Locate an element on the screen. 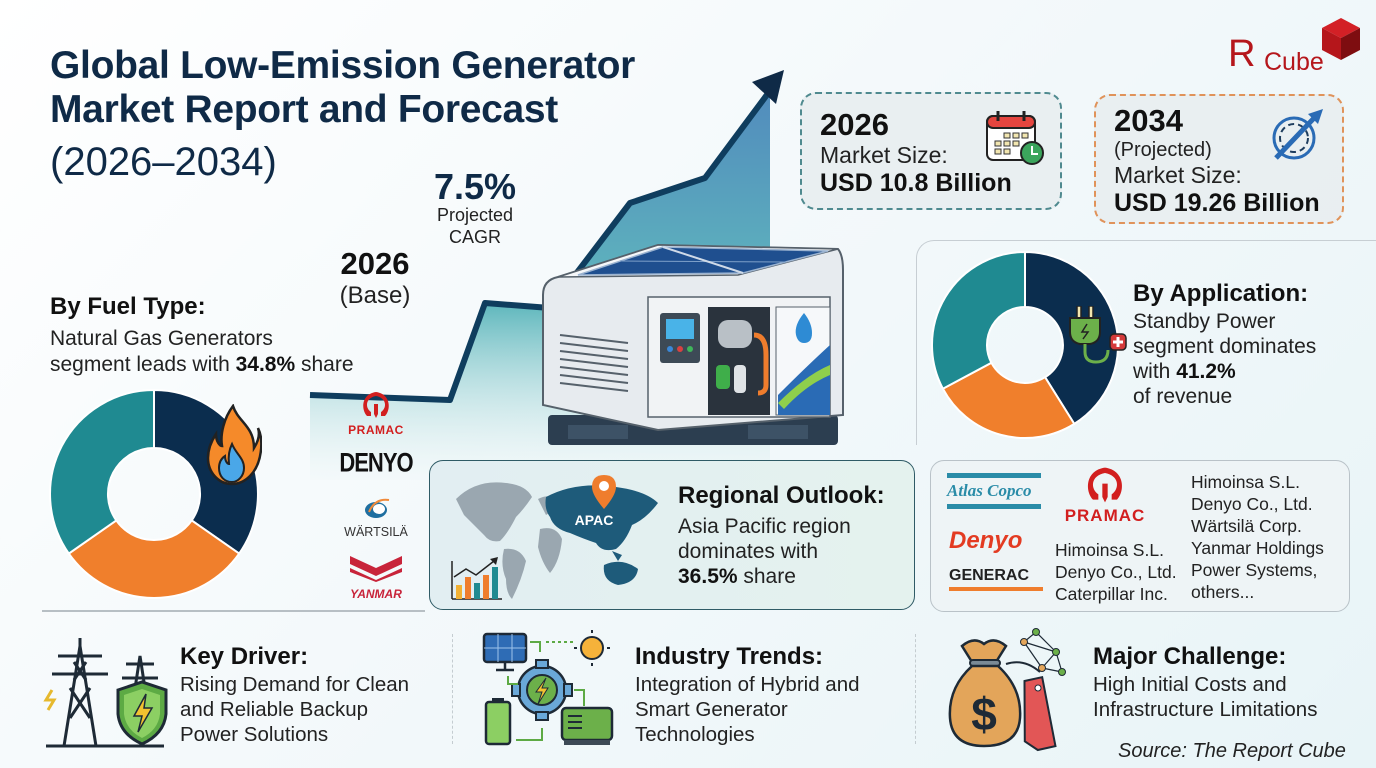 This screenshot has height=768, width=1376. brand-logo: Я Cube is located at coordinates (1295, 46).